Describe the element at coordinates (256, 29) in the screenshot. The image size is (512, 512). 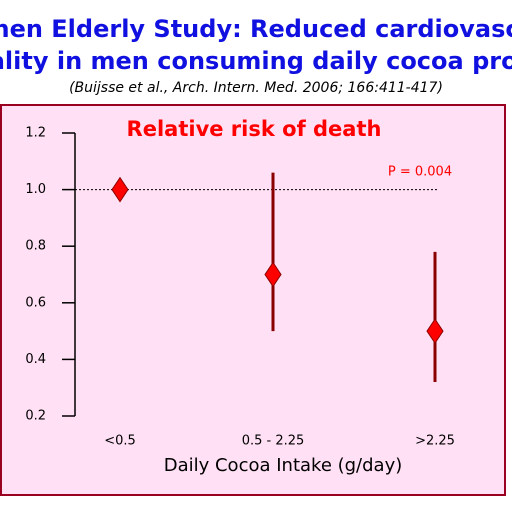
I see `heading: phen Elderly Study: Reduced cardiovascu` at that location.